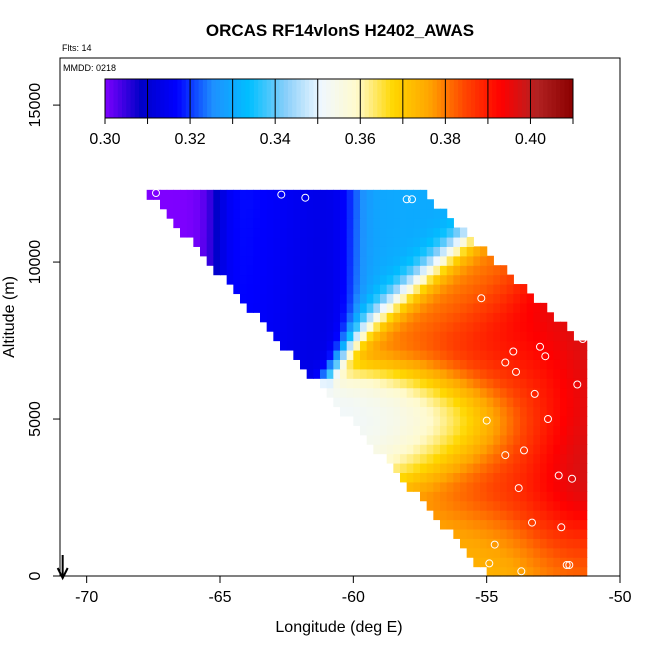 The width and height of the screenshot is (650, 650). Describe the element at coordinates (35, 419) in the screenshot. I see `y-tick-label: 5000` at that location.